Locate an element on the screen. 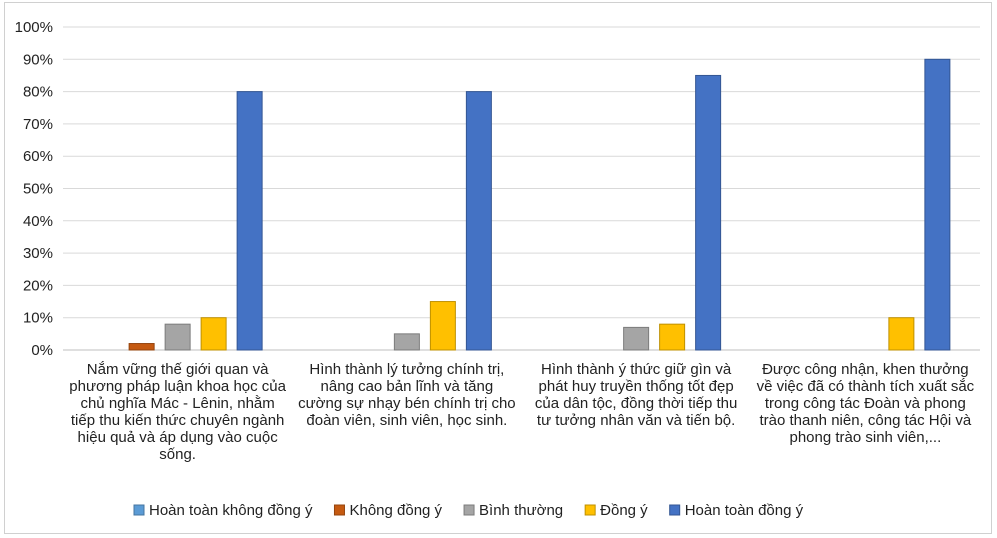  y-tick-label: 20% is located at coordinates (38, 285).